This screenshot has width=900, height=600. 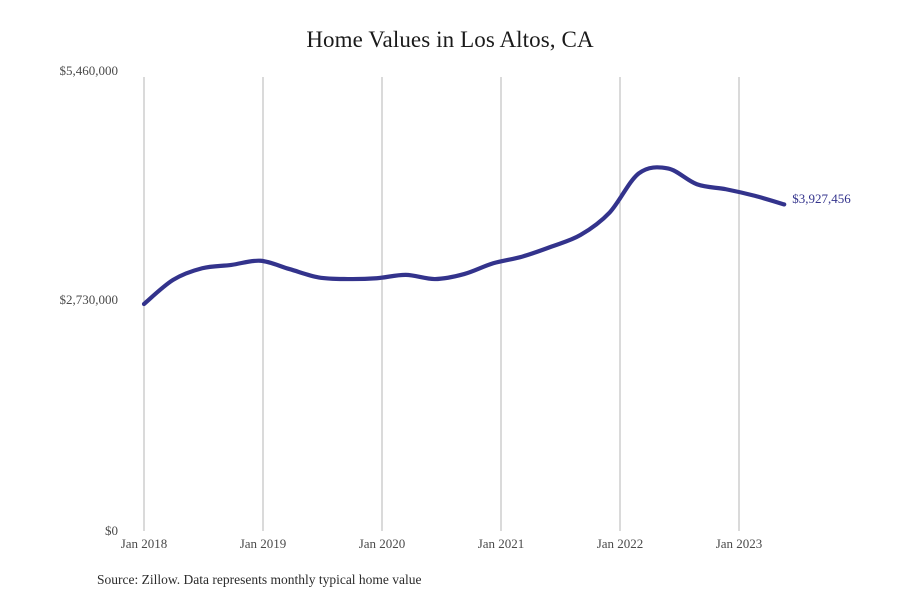 What do you see at coordinates (821, 199) in the screenshot?
I see `end-value-annotation: $3,927,456` at bounding box center [821, 199].